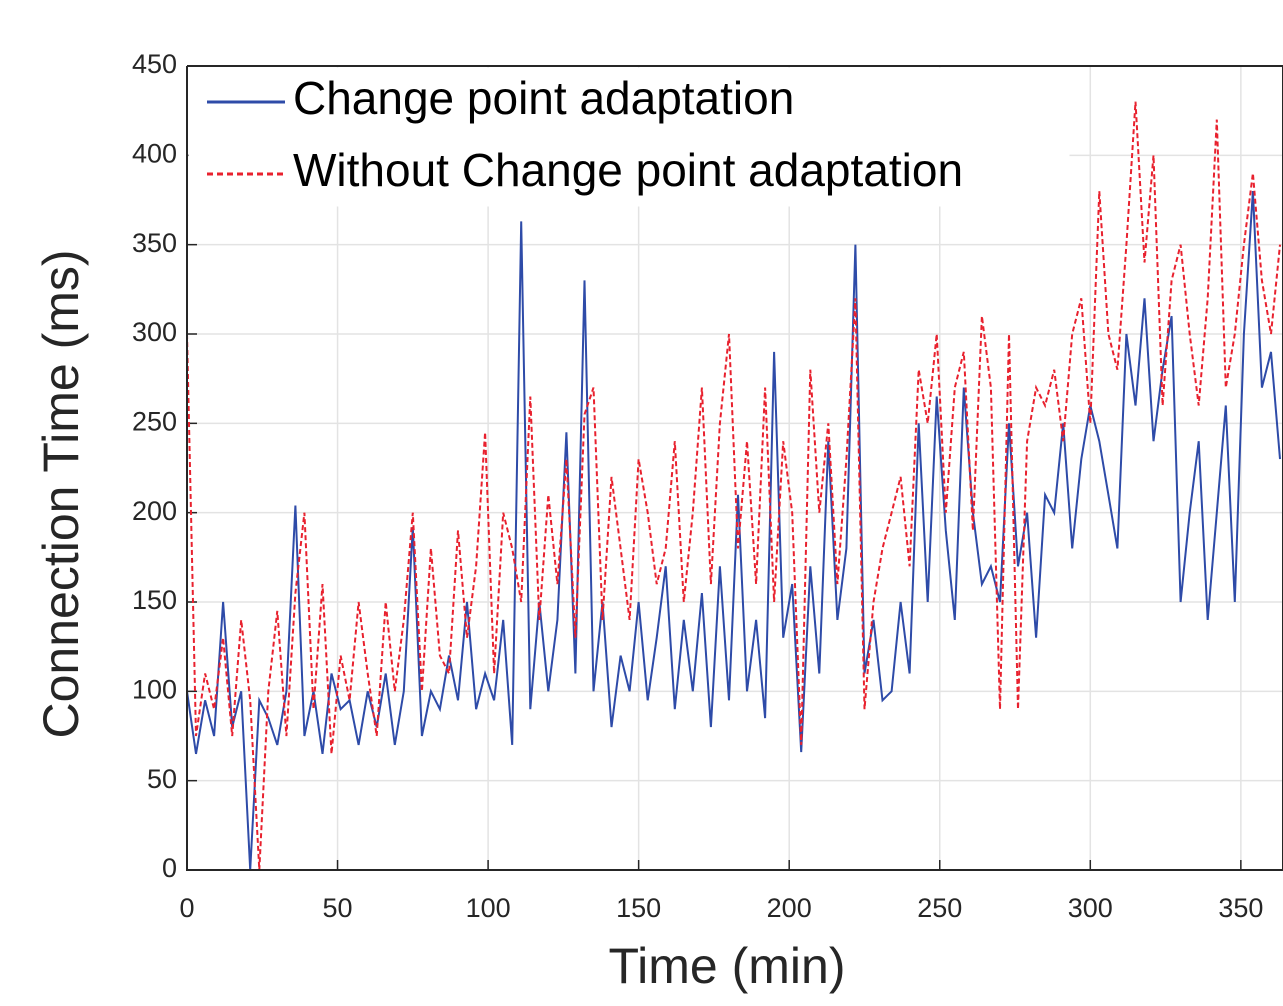 The height and width of the screenshot is (1006, 1283). Describe the element at coordinates (162, 779) in the screenshot. I see `y-tick-label: 50` at that location.